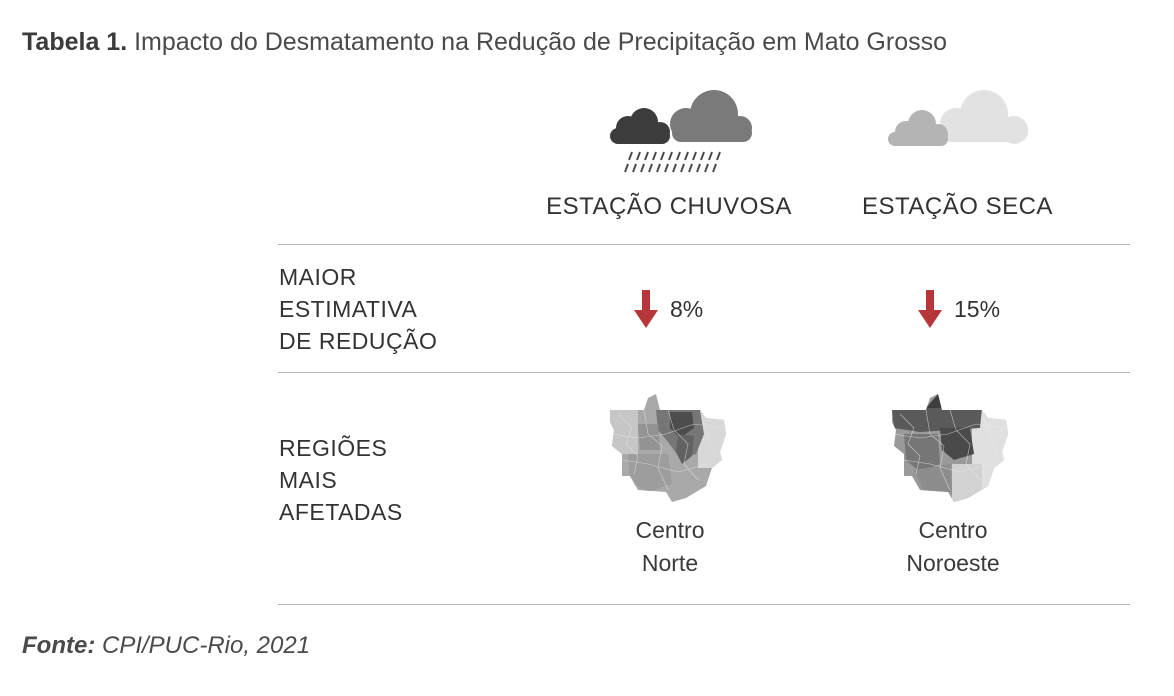 This screenshot has height=696, width=1174. What do you see at coordinates (670, 547) in the screenshot?
I see `rainy-region: Centro Norte` at bounding box center [670, 547].